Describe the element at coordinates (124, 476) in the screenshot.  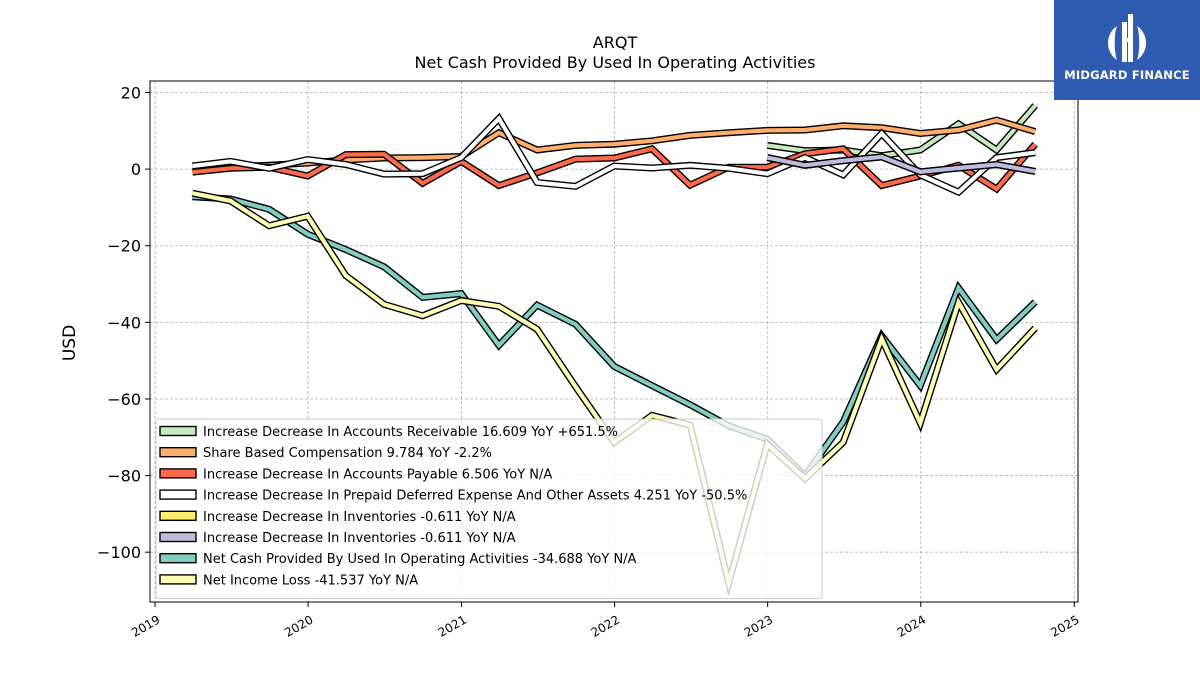
I see `y-tick-label: −80` at that location.